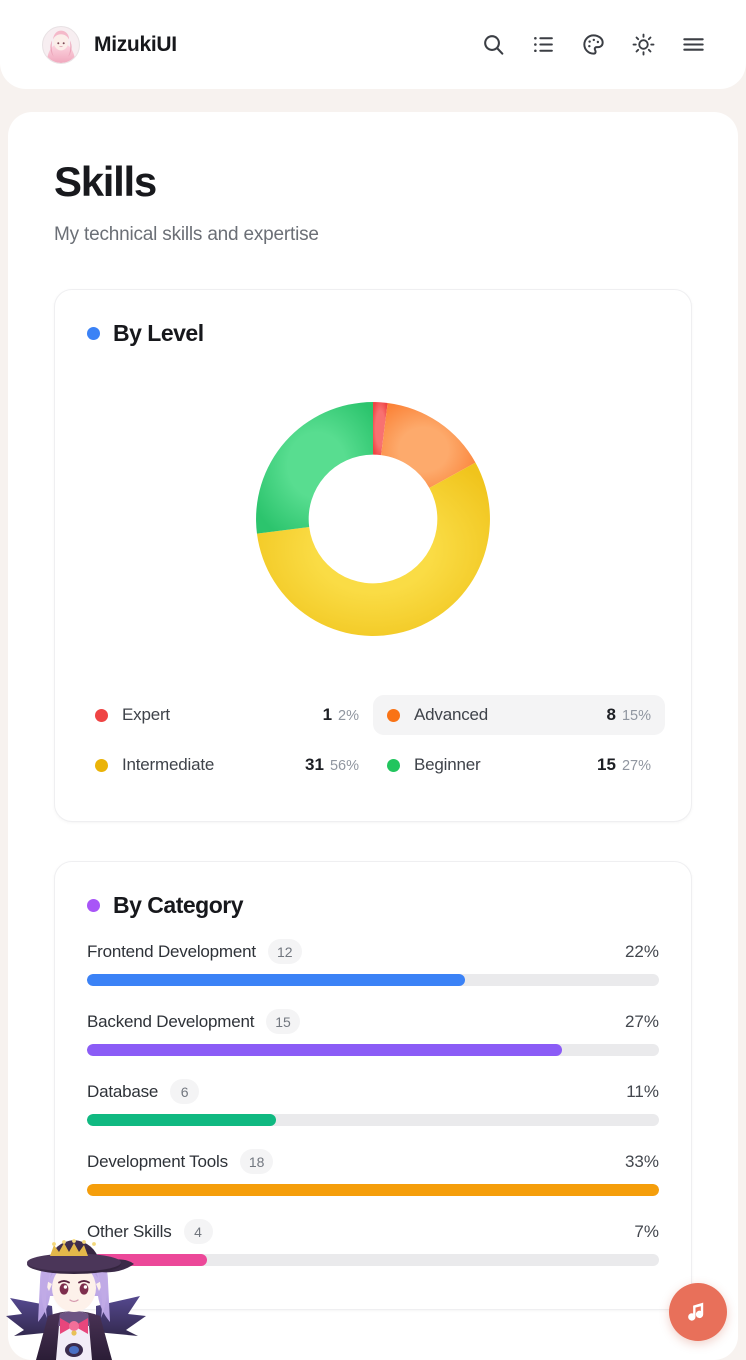 This screenshot has width=746, height=1360. I want to click on legend-percent: 27%, so click(636, 766).